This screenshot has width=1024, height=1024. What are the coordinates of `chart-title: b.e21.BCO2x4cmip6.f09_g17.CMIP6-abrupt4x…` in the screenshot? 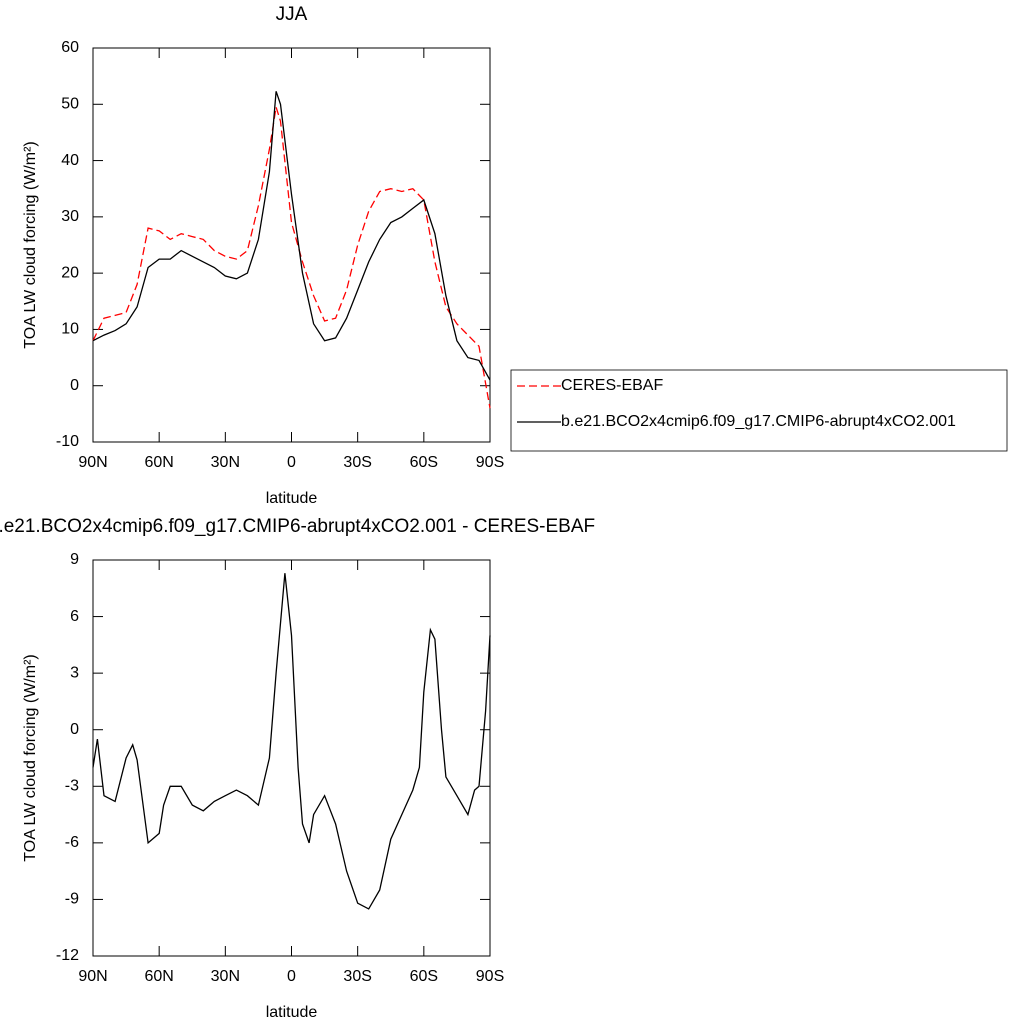 It's located at (297, 526).